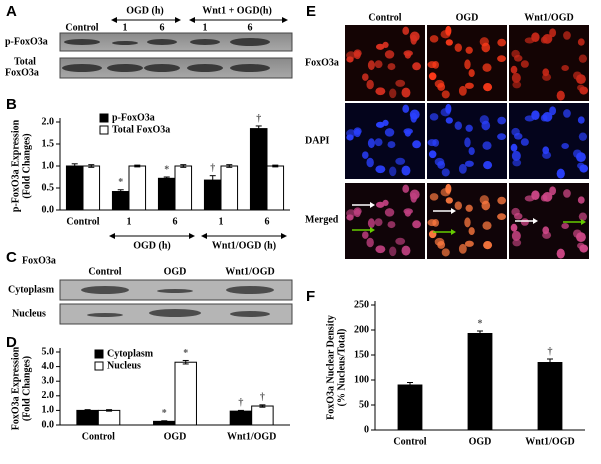 The width and height of the screenshot is (601, 464). Describe the element at coordinates (250, 27) in the screenshot. I see `time-label: 6` at that location.